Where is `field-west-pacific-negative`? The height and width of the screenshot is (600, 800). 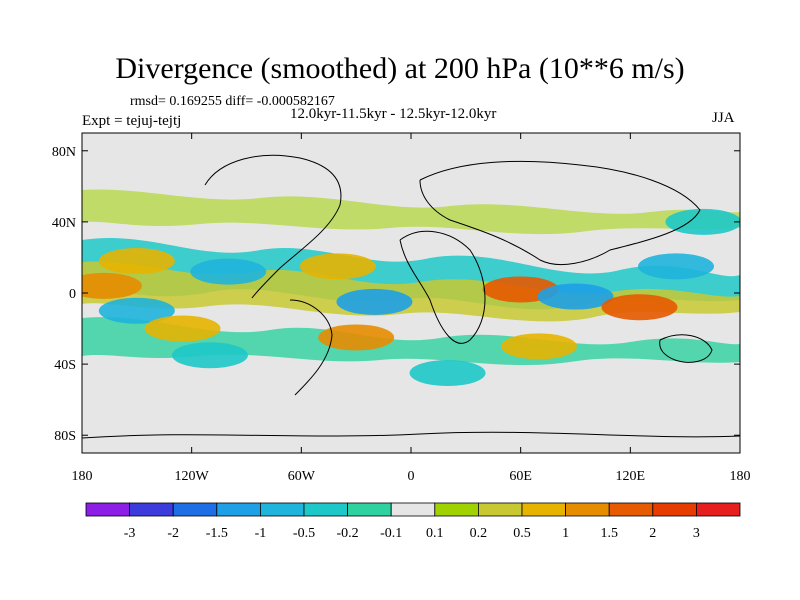
field-west-pacific-negative is located at coordinates (676, 266).